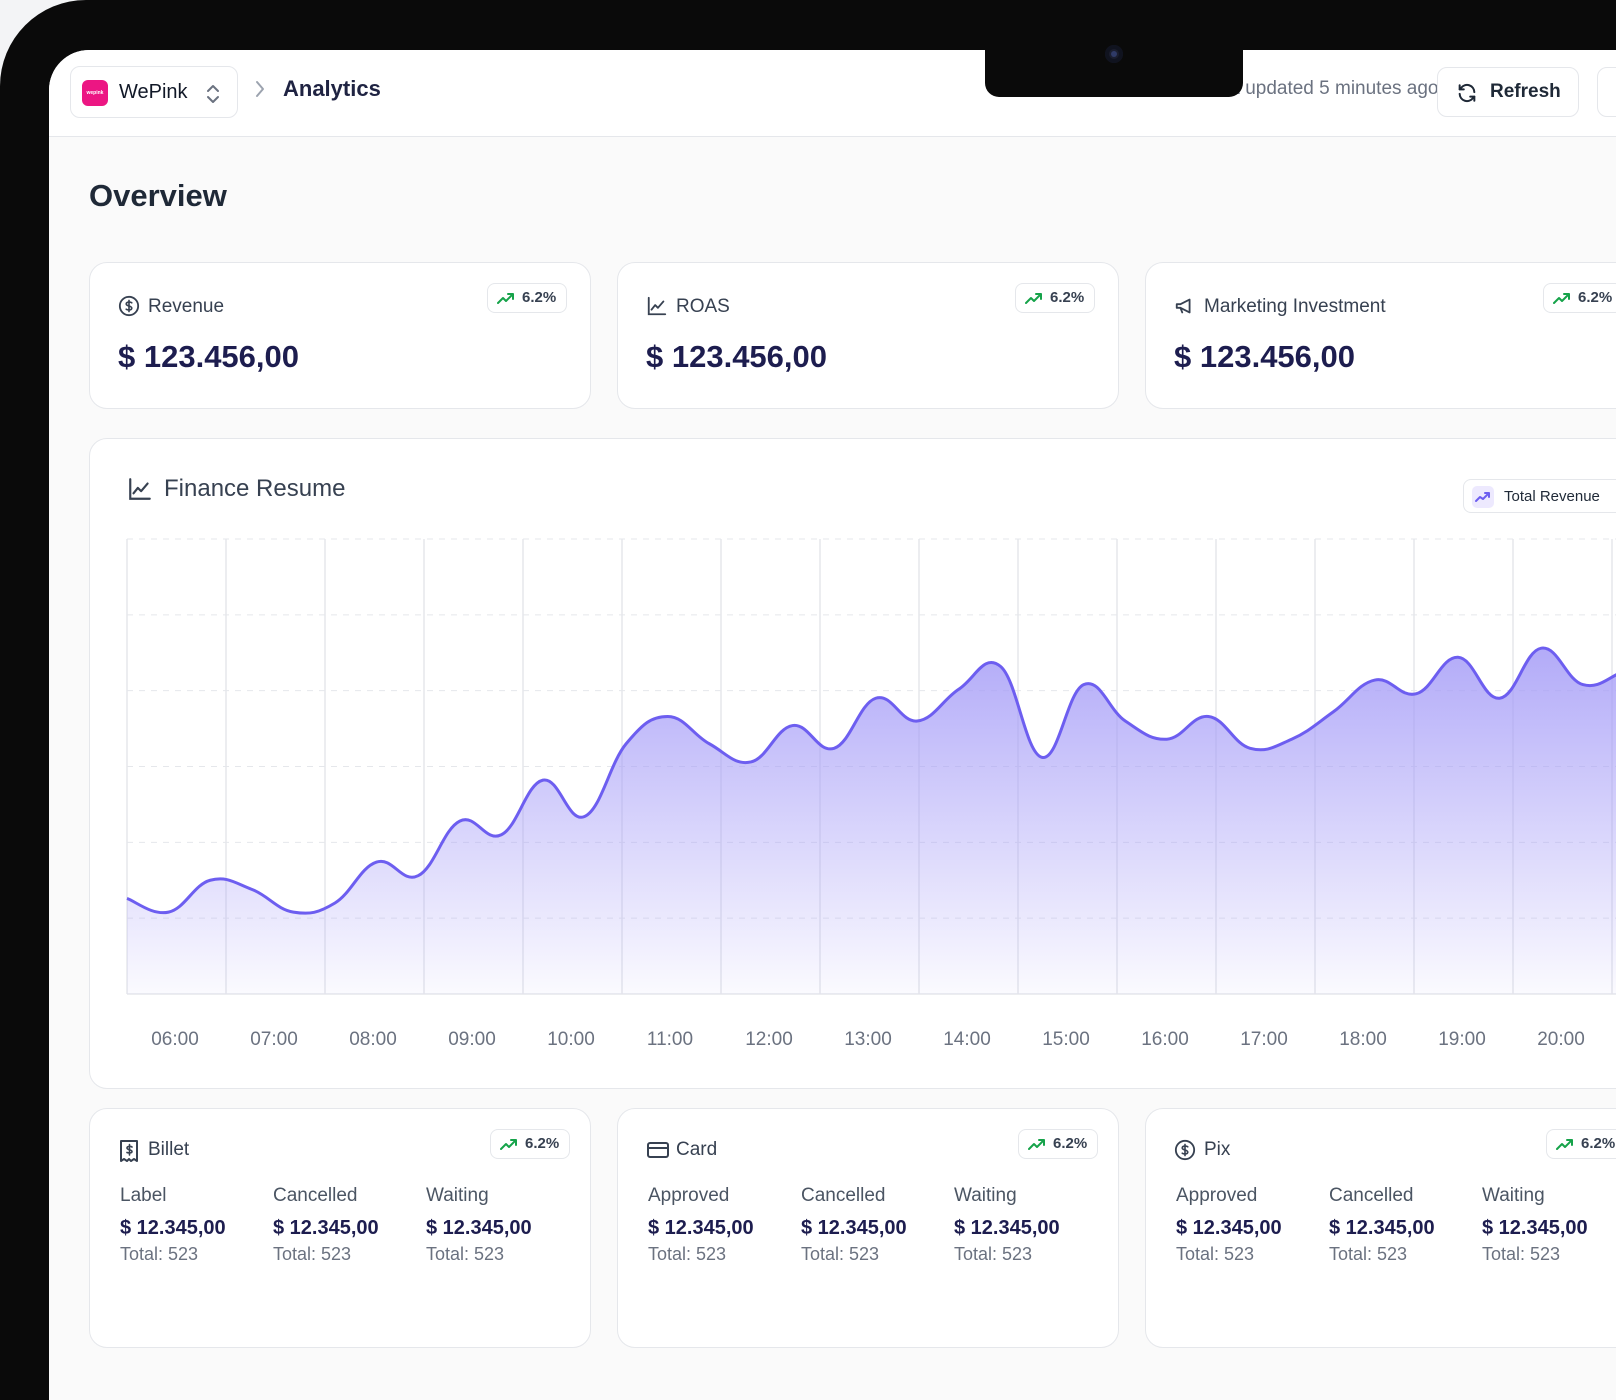 This screenshot has height=1400, width=1616. I want to click on breadcrumb-current: Analytics, so click(332, 88).